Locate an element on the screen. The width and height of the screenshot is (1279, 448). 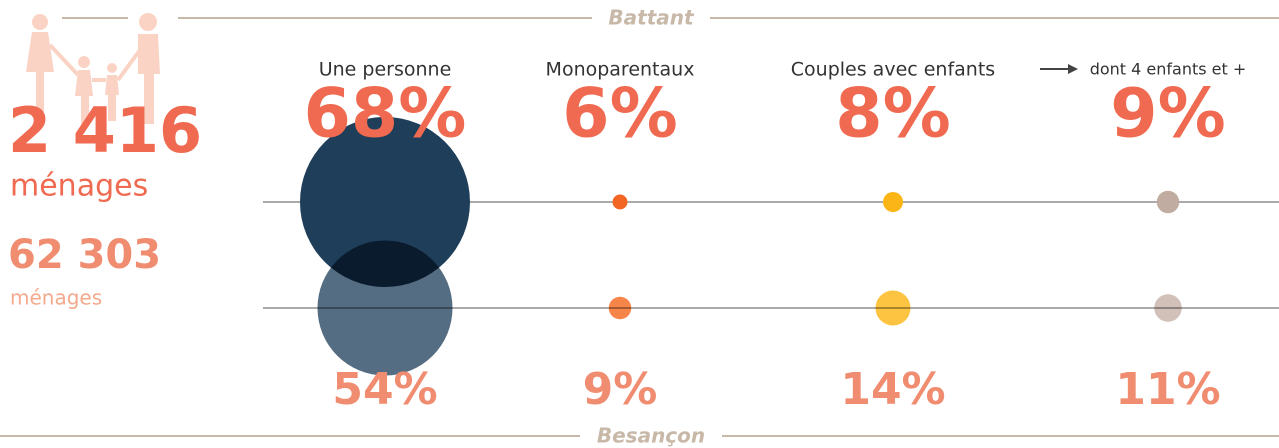
value-label: 68% is located at coordinates (385, 114).